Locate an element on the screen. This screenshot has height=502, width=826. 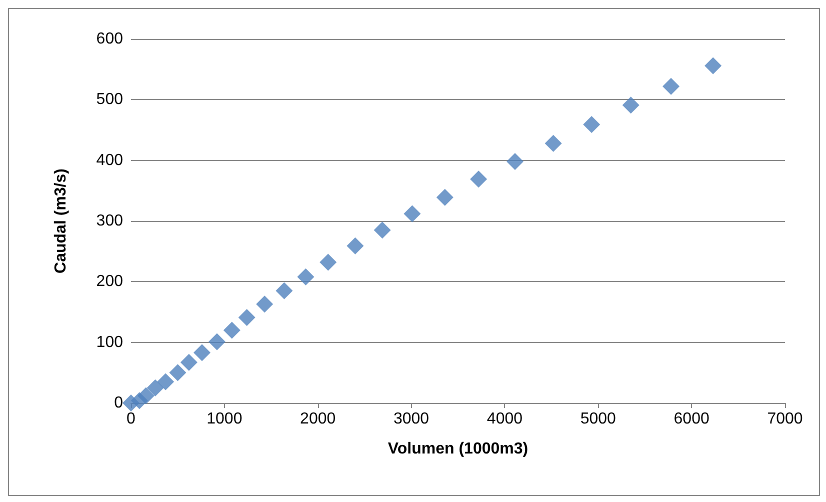
y-tick-label: 300 is located at coordinates (110, 221).